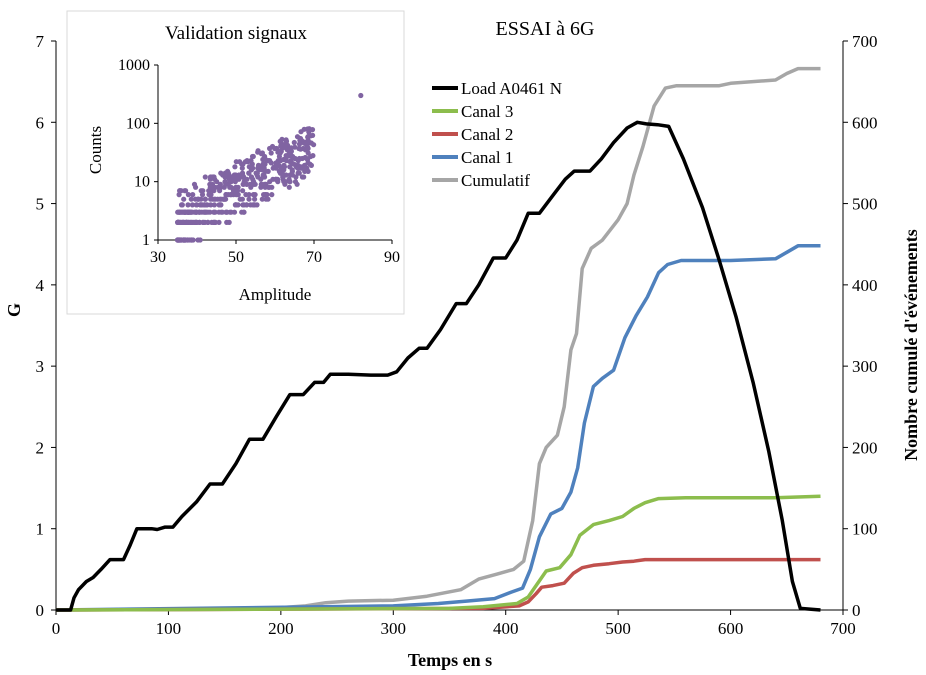 This screenshot has height=675, width=926. What do you see at coordinates (169, 628) in the screenshot?
I see `x-tick-label: 100` at bounding box center [169, 628].